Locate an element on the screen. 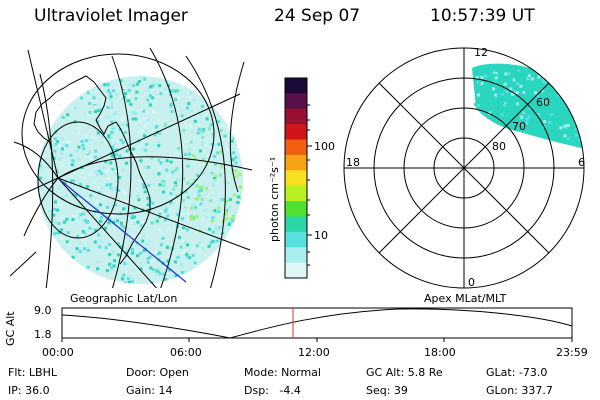 This screenshot has height=400, width=600. left-map-caption: Geographic Lat/Lon is located at coordinates (124, 298).